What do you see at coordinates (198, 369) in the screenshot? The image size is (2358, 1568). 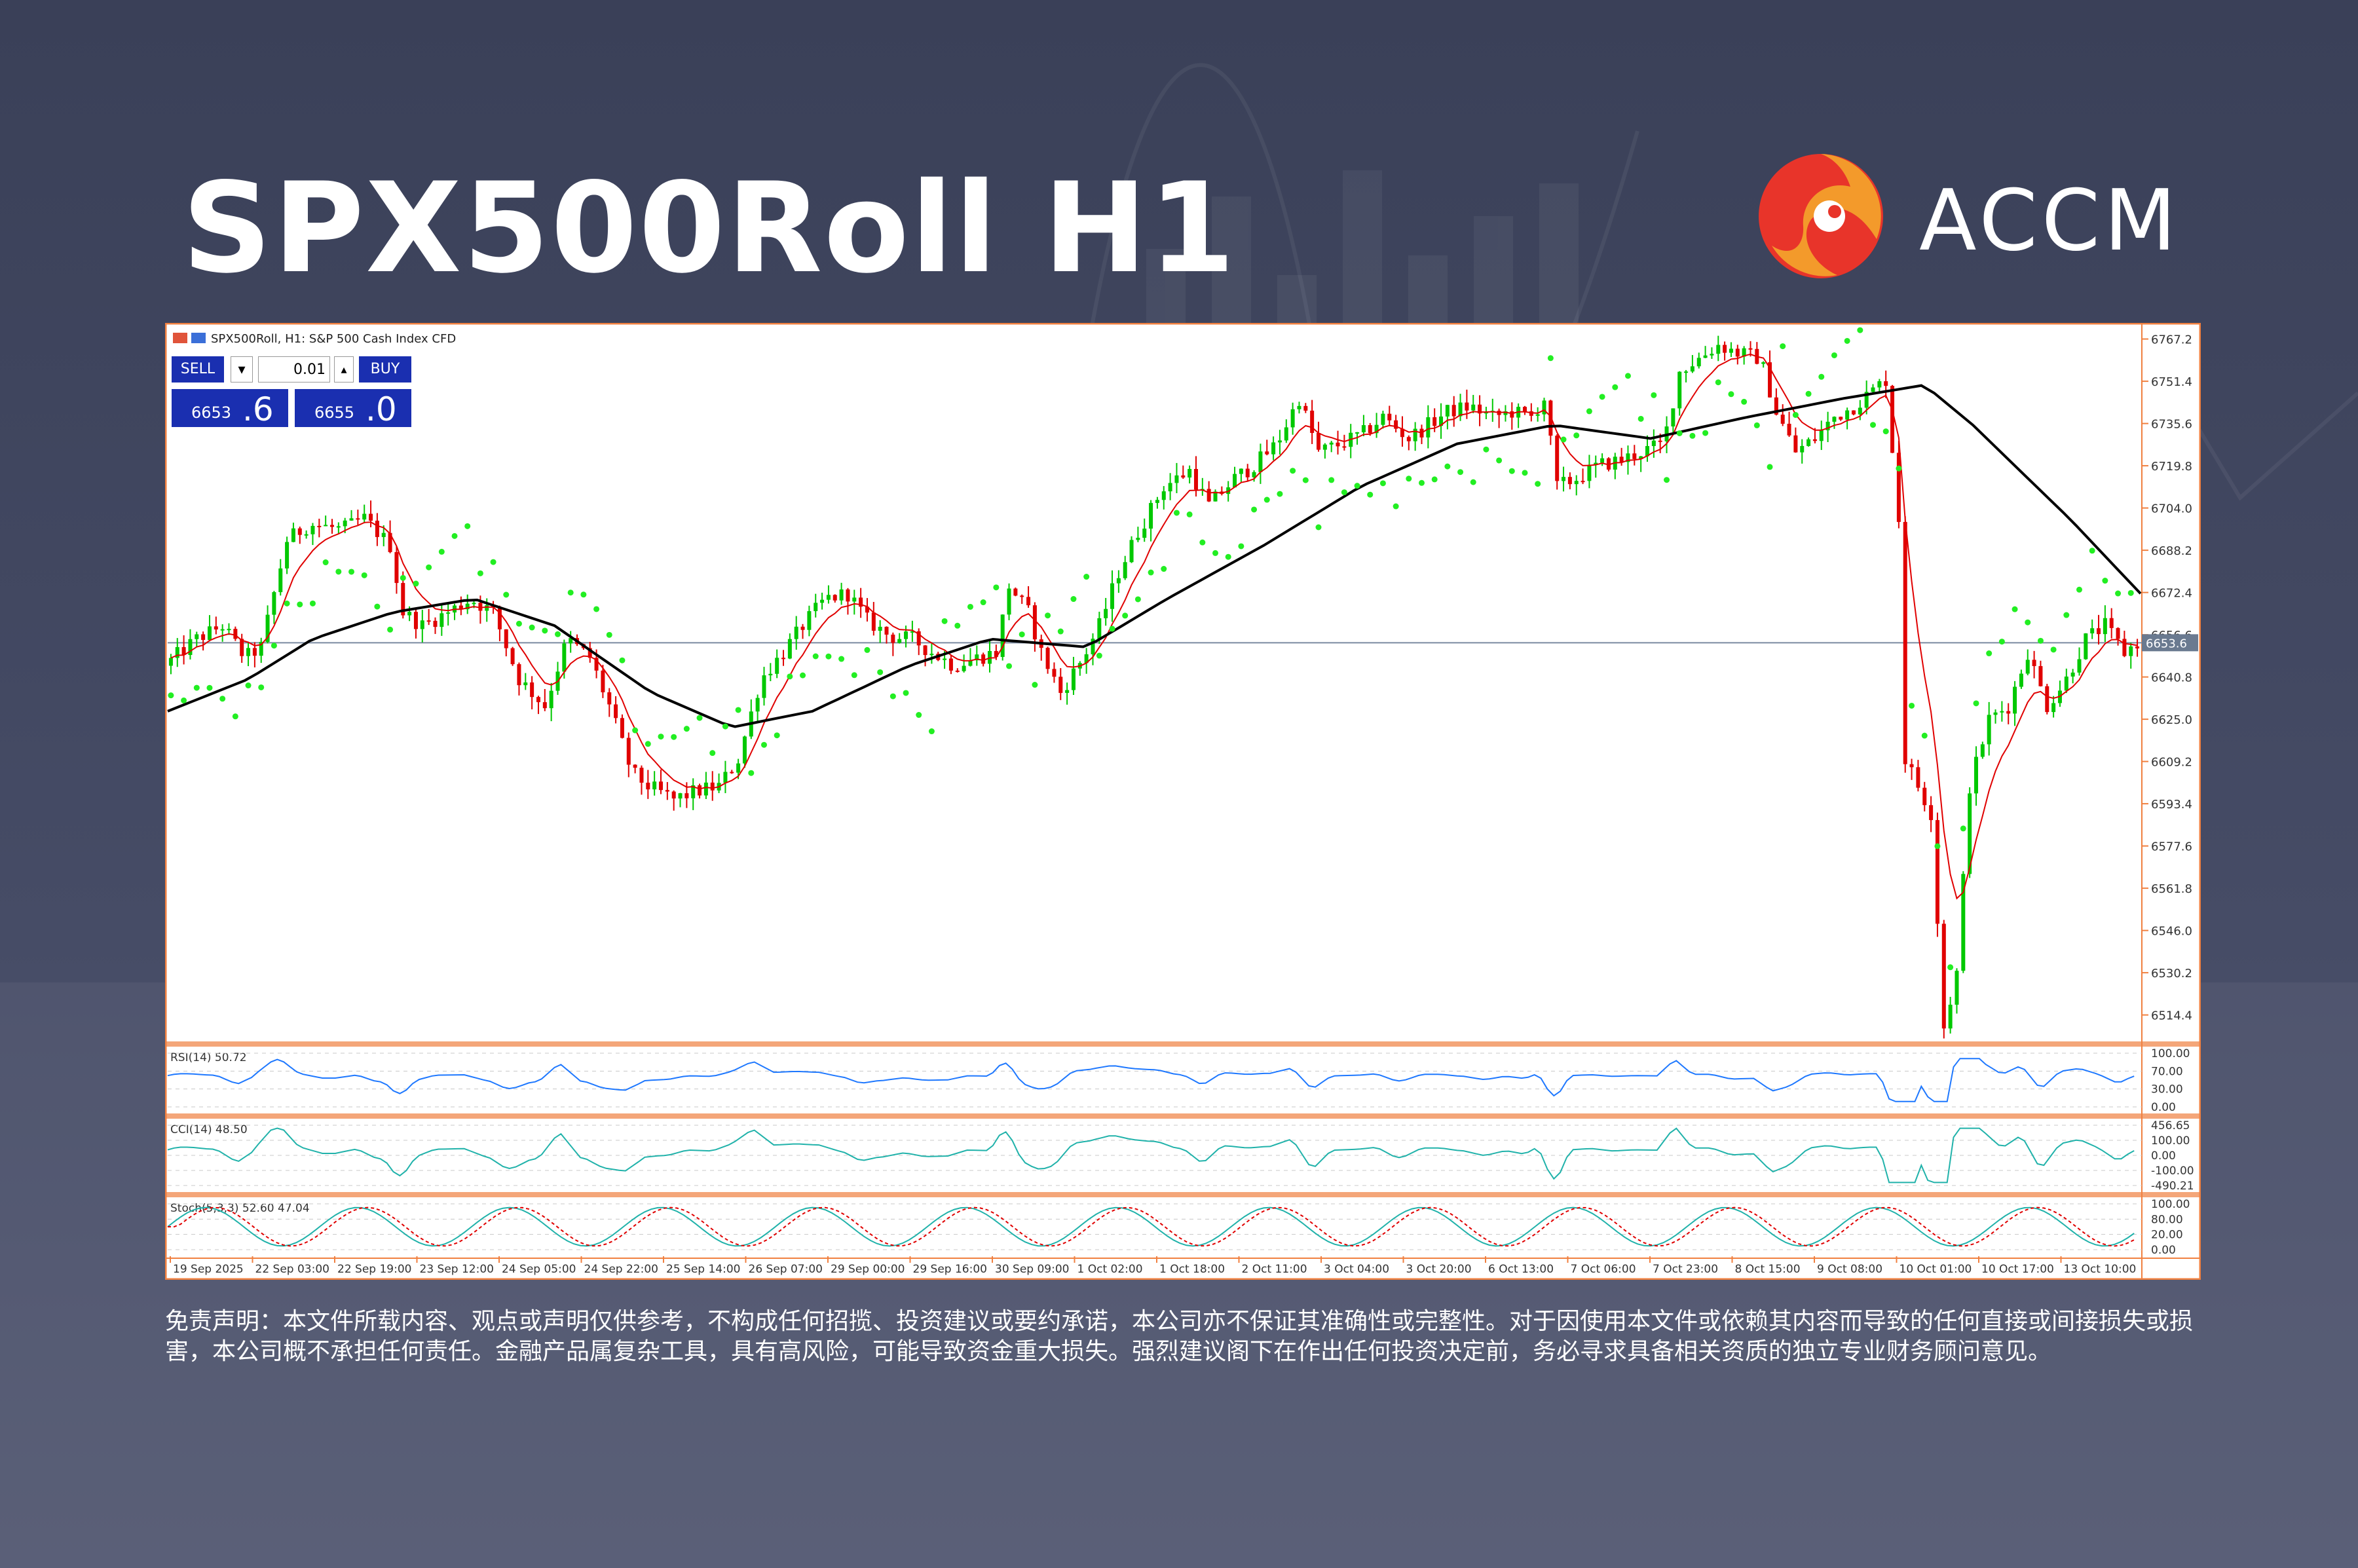 I see `sell-button: SELL` at bounding box center [198, 369].